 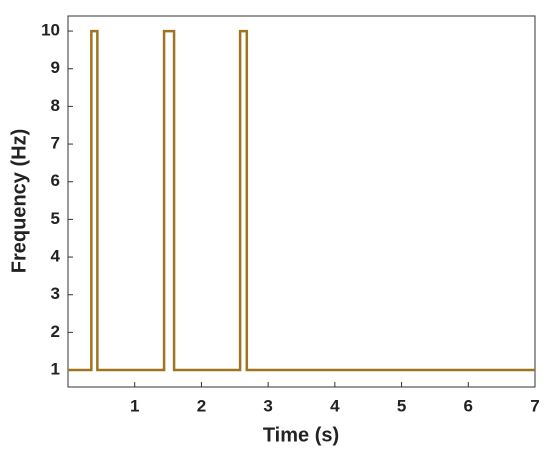 What do you see at coordinates (55, 293) in the screenshot?
I see `y-tick-label: 3` at bounding box center [55, 293].